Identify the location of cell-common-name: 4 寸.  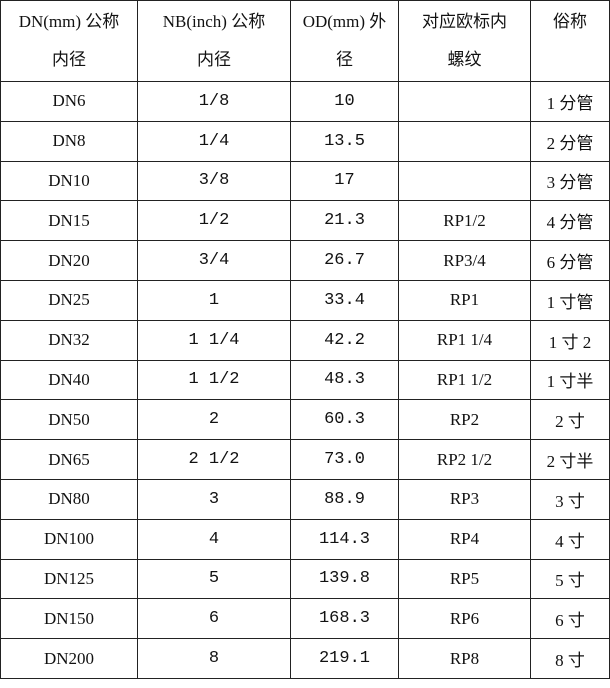
(570, 539).